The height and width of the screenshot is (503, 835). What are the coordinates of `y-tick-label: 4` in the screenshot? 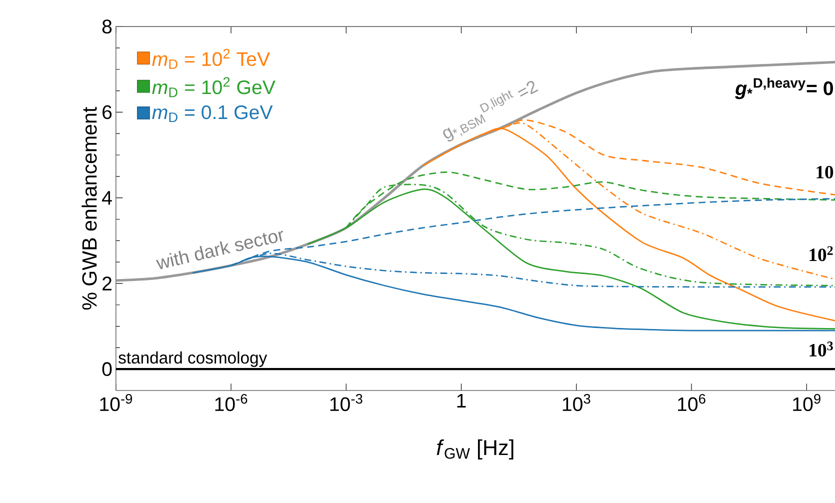 It's located at (107, 198).